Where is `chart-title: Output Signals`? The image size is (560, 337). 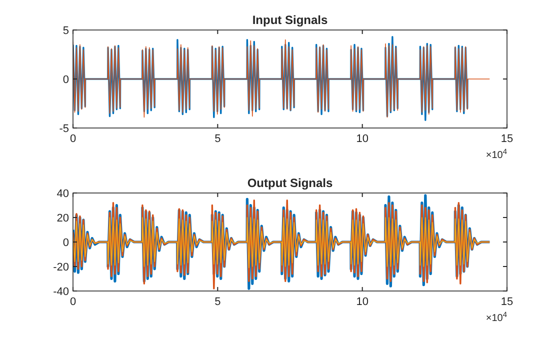
chart-title: Output Signals is located at coordinates (290, 183).